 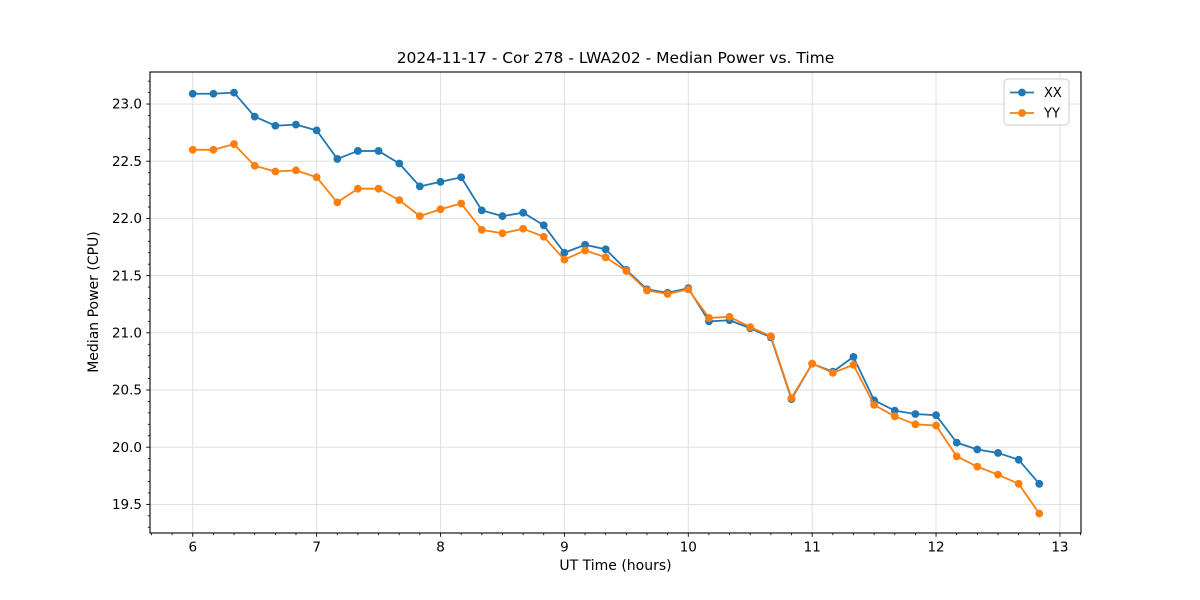 What do you see at coordinates (1059, 548) in the screenshot?
I see `x-tick-label-13: 13` at bounding box center [1059, 548].